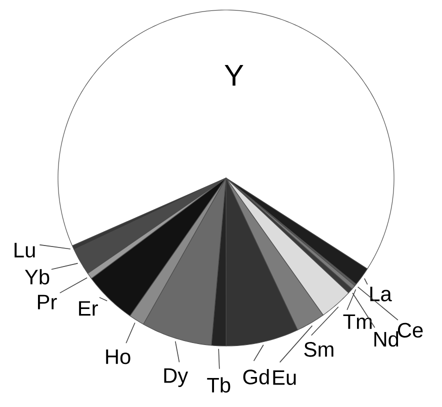 This screenshot has height=407, width=442. Describe the element at coordinates (284, 377) in the screenshot. I see `slice-label: Eu` at that location.